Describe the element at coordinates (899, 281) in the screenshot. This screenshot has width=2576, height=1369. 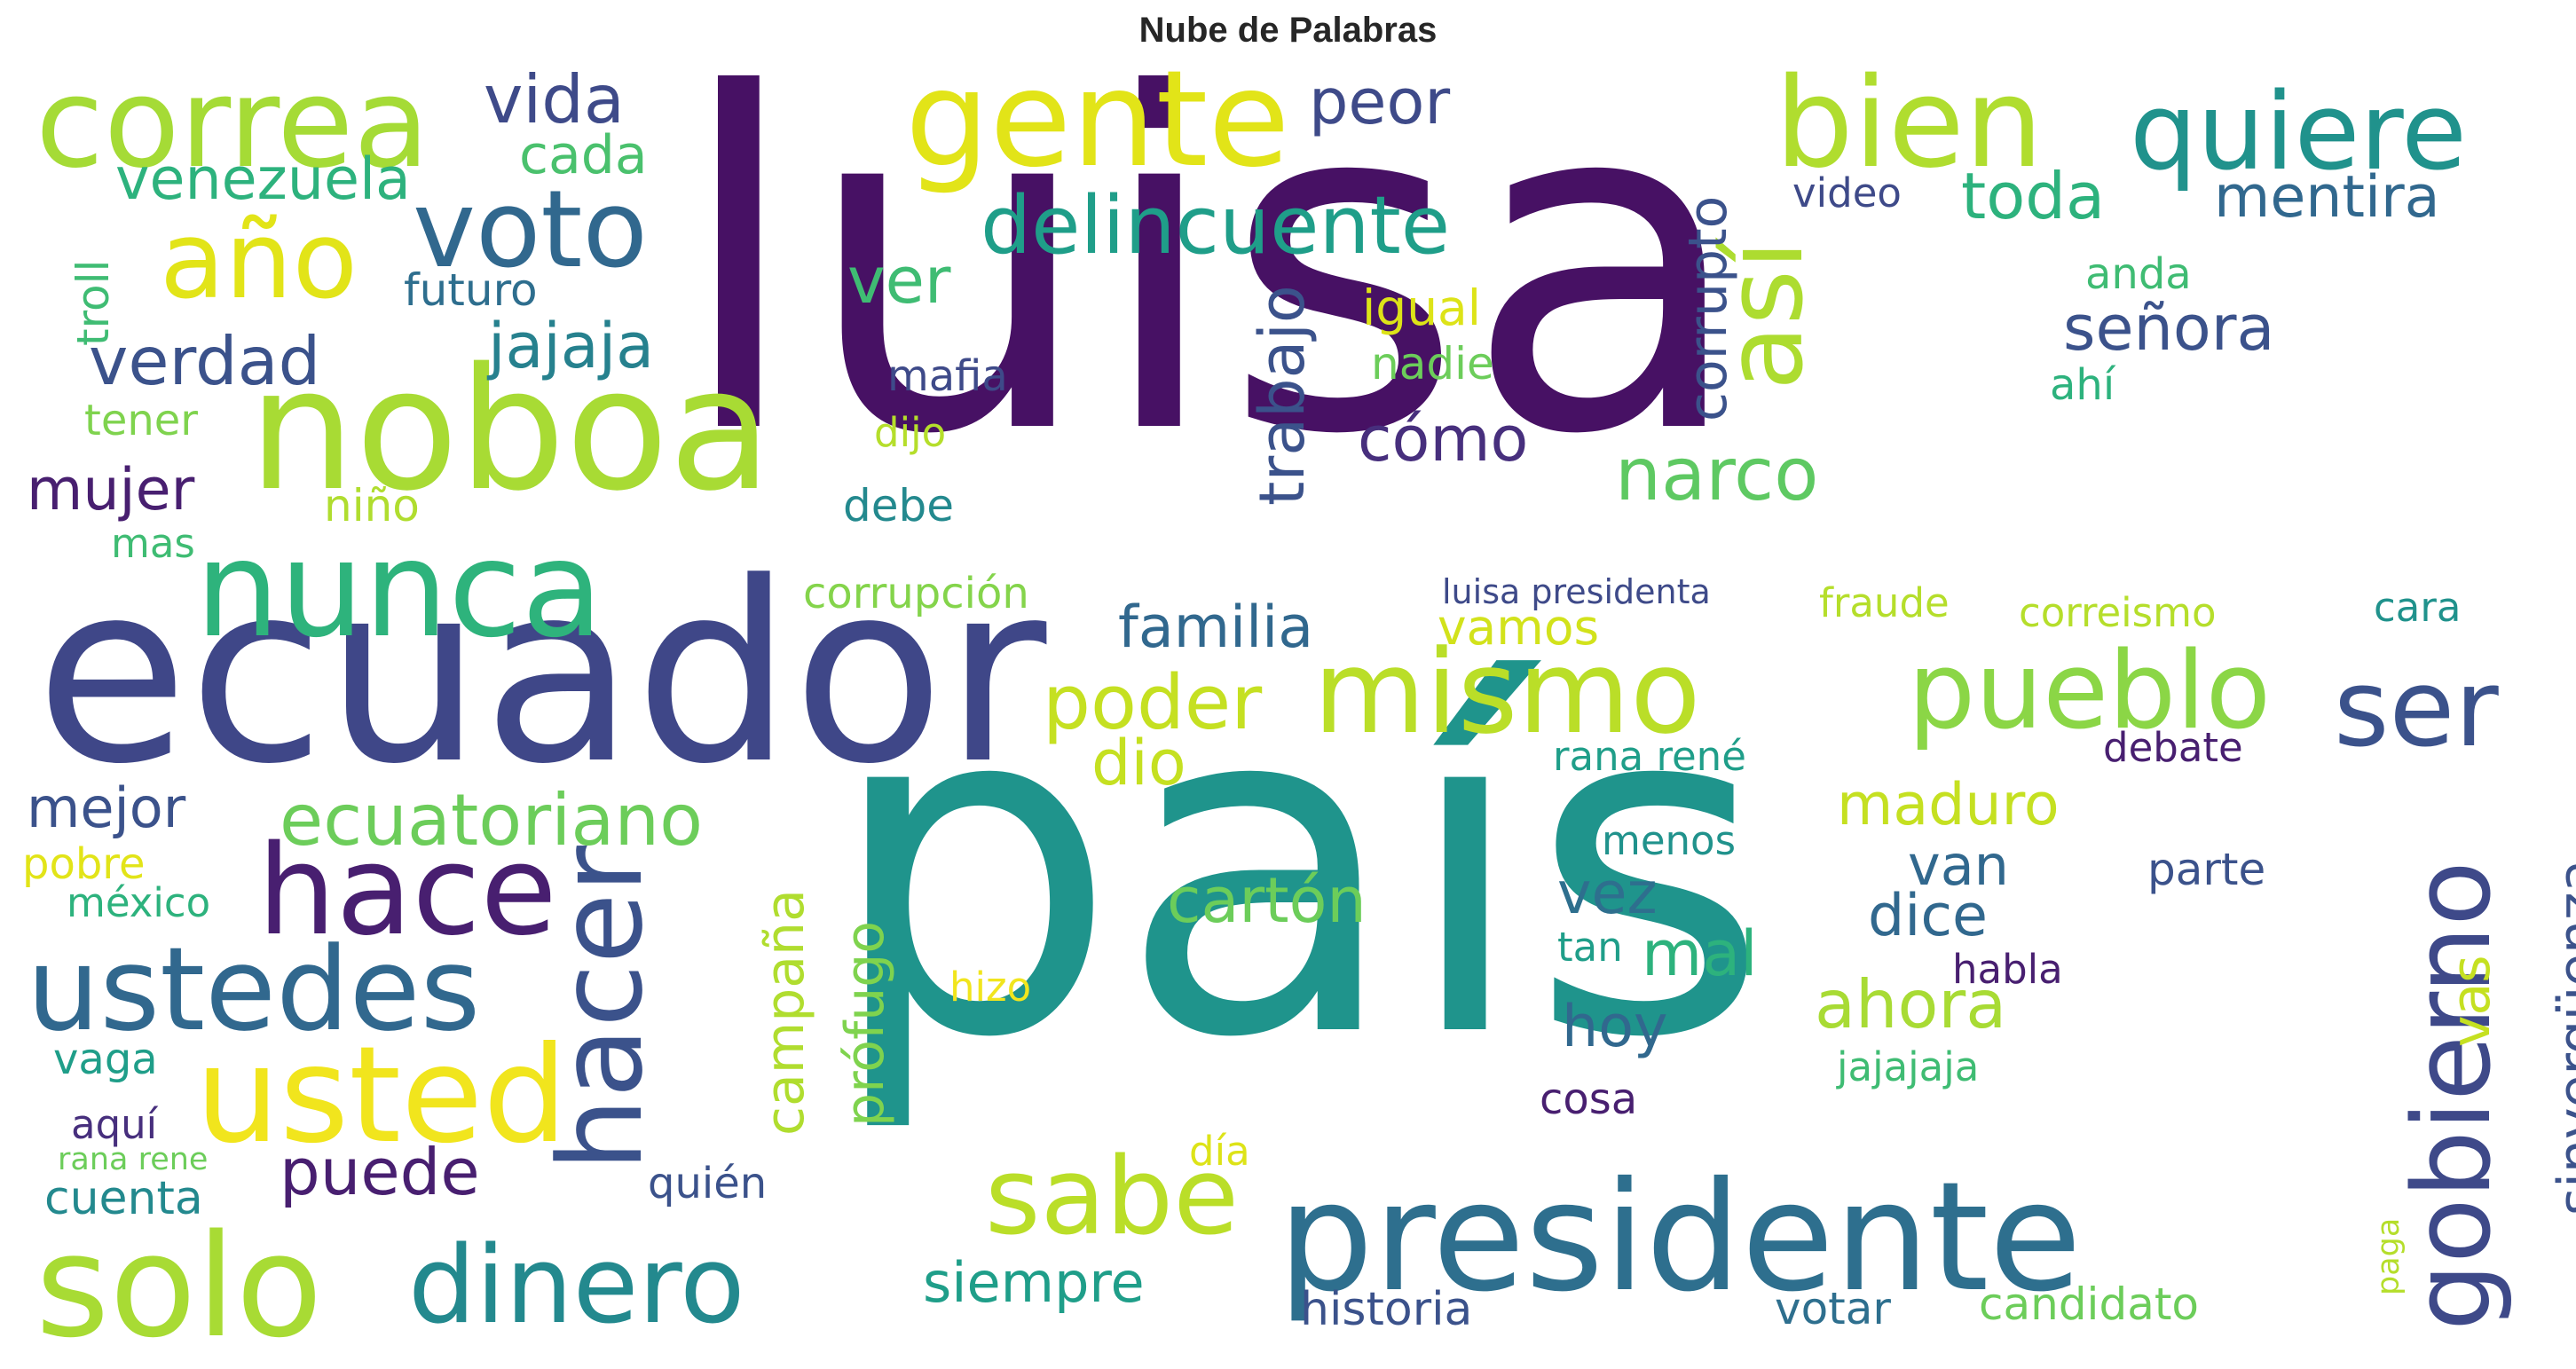
I see `word-ver: ver` at that location.